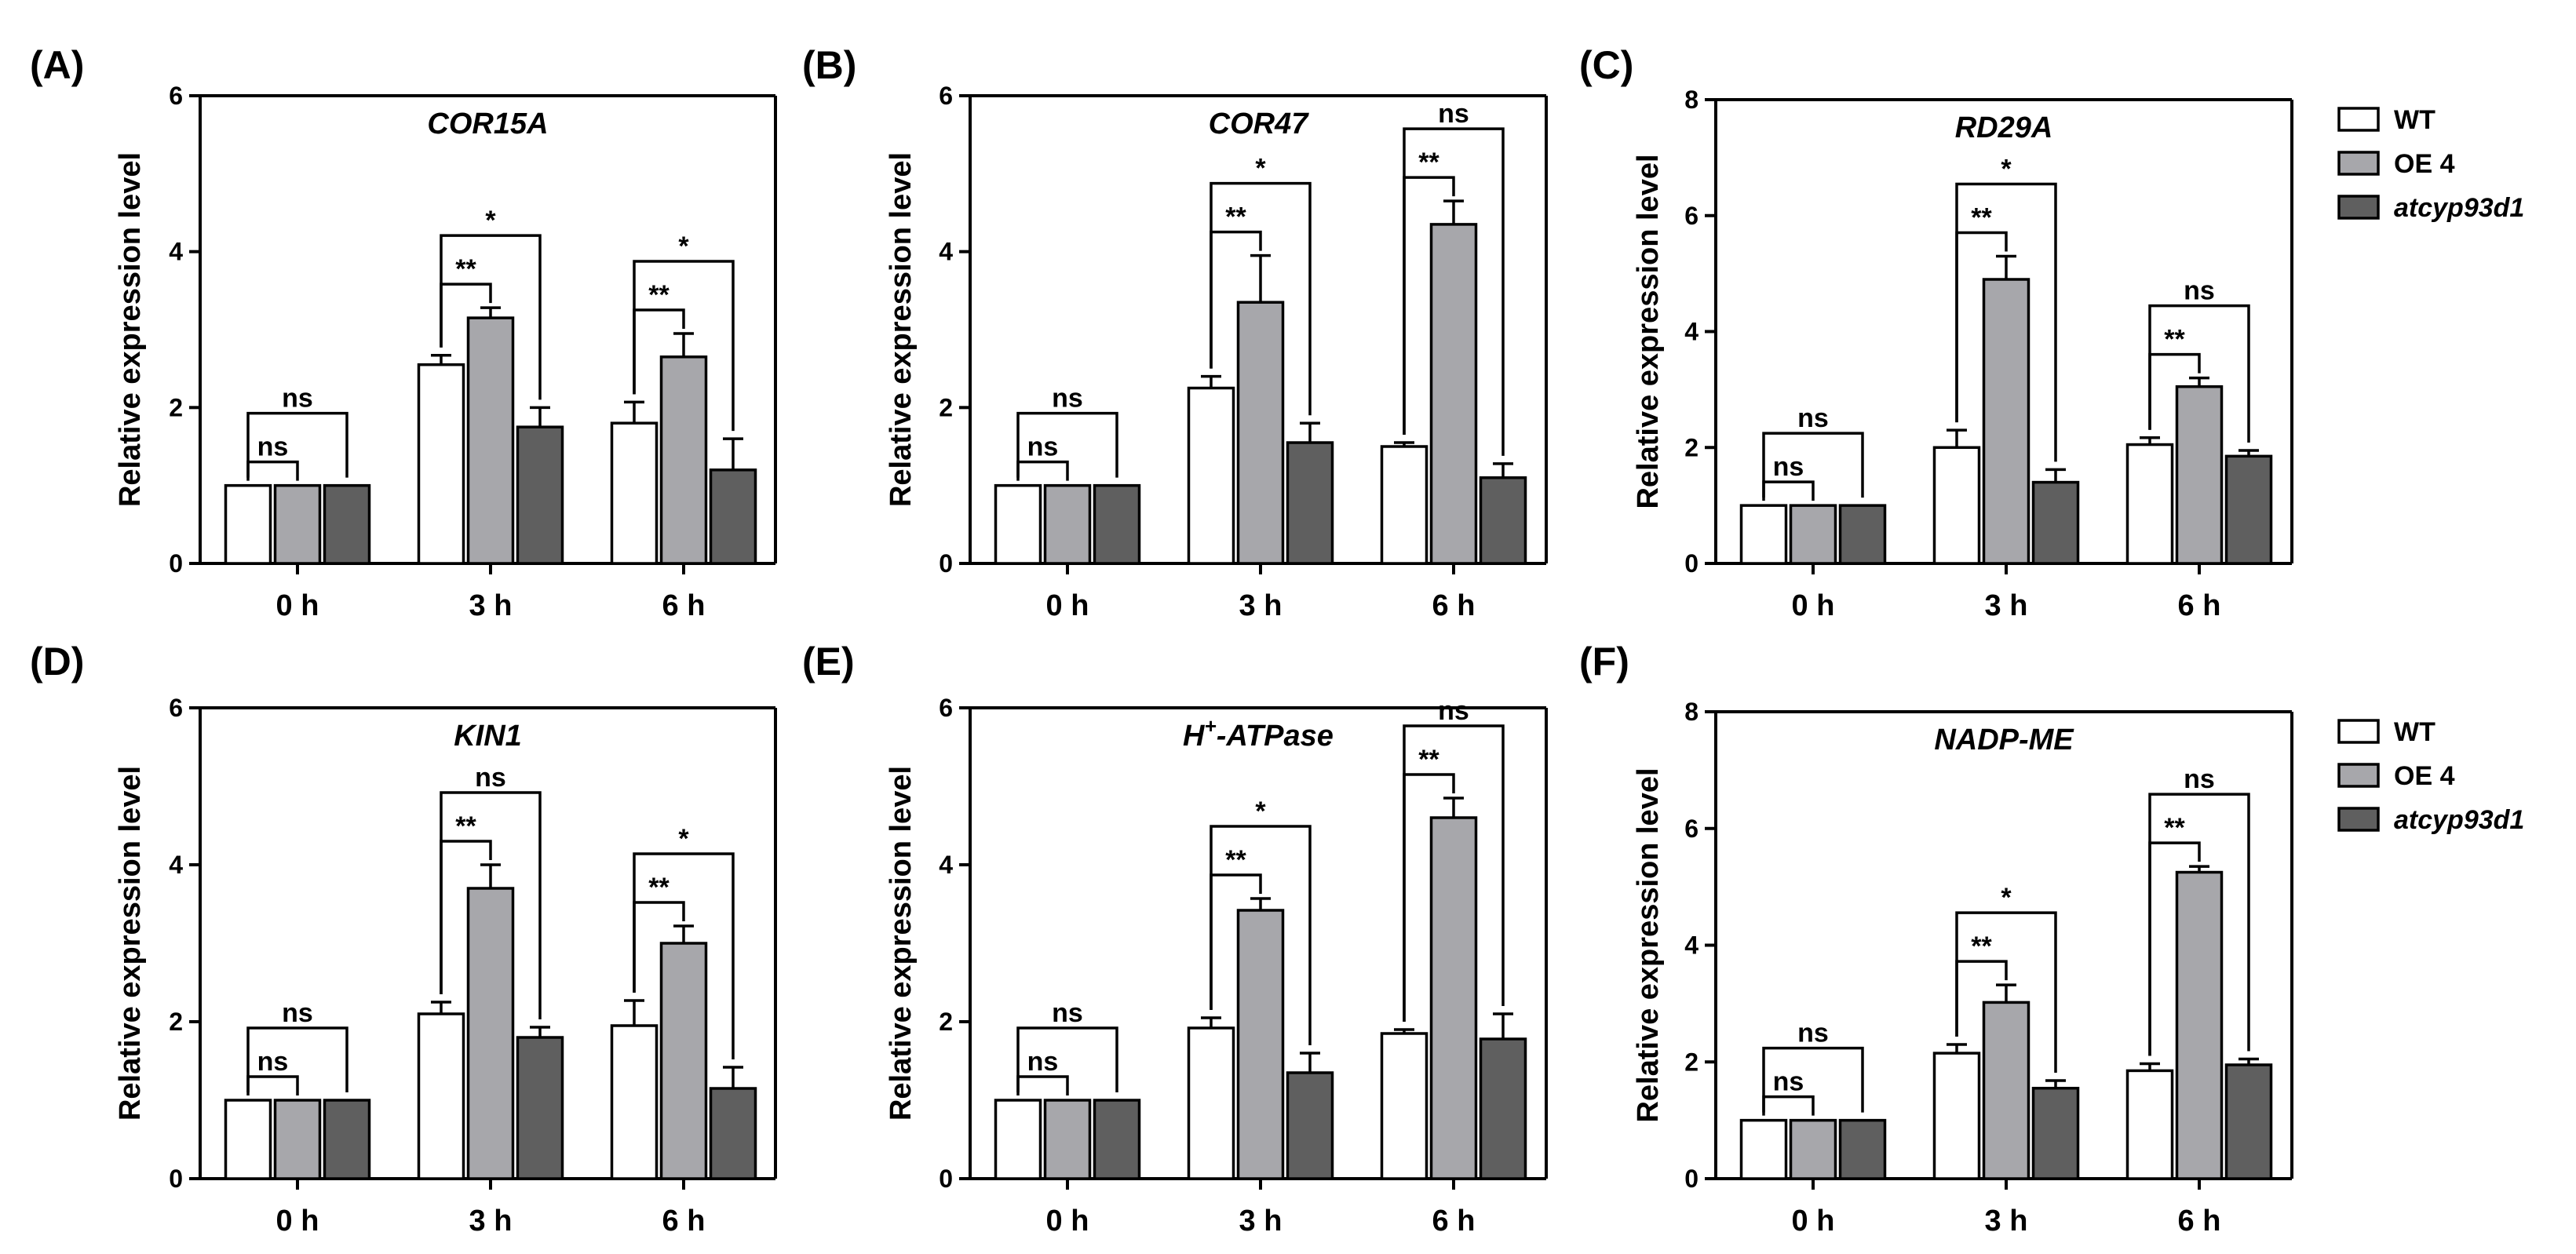 The image size is (2576, 1254). What do you see at coordinates (1259, 124) in the screenshot?
I see `gene-title: COR47` at bounding box center [1259, 124].